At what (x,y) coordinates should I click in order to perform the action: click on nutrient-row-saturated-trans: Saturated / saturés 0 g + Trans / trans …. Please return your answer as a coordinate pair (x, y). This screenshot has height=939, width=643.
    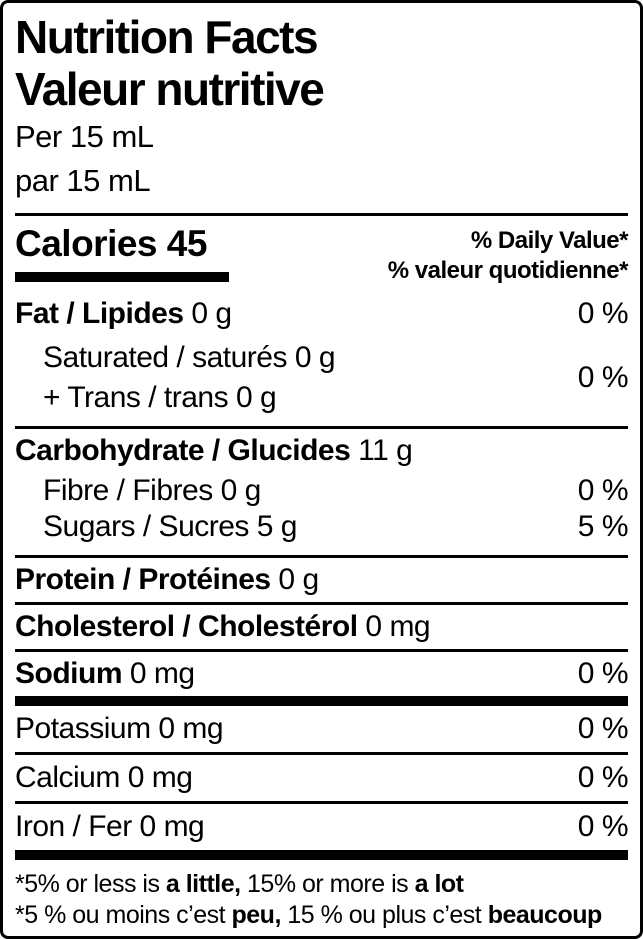
    Looking at the image, I should click on (322, 381).